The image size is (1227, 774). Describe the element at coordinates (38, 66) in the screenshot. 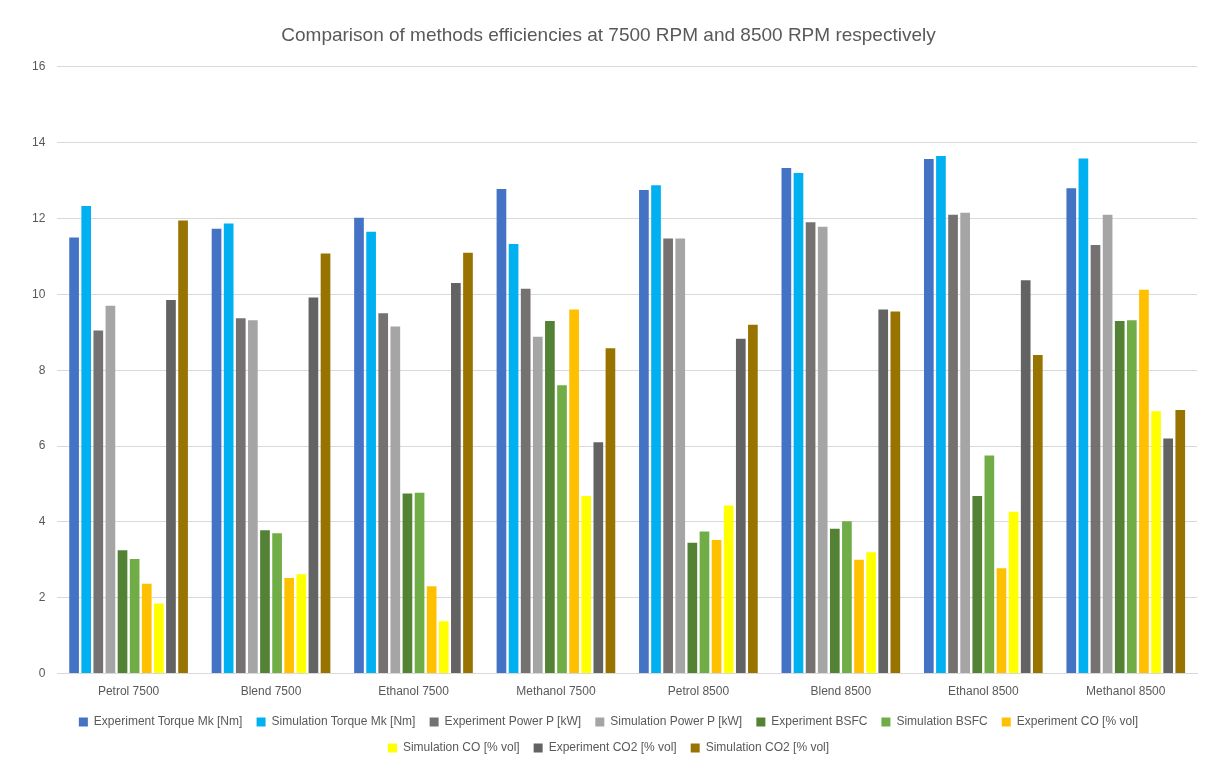

I see `y-tick-label: 16` at that location.